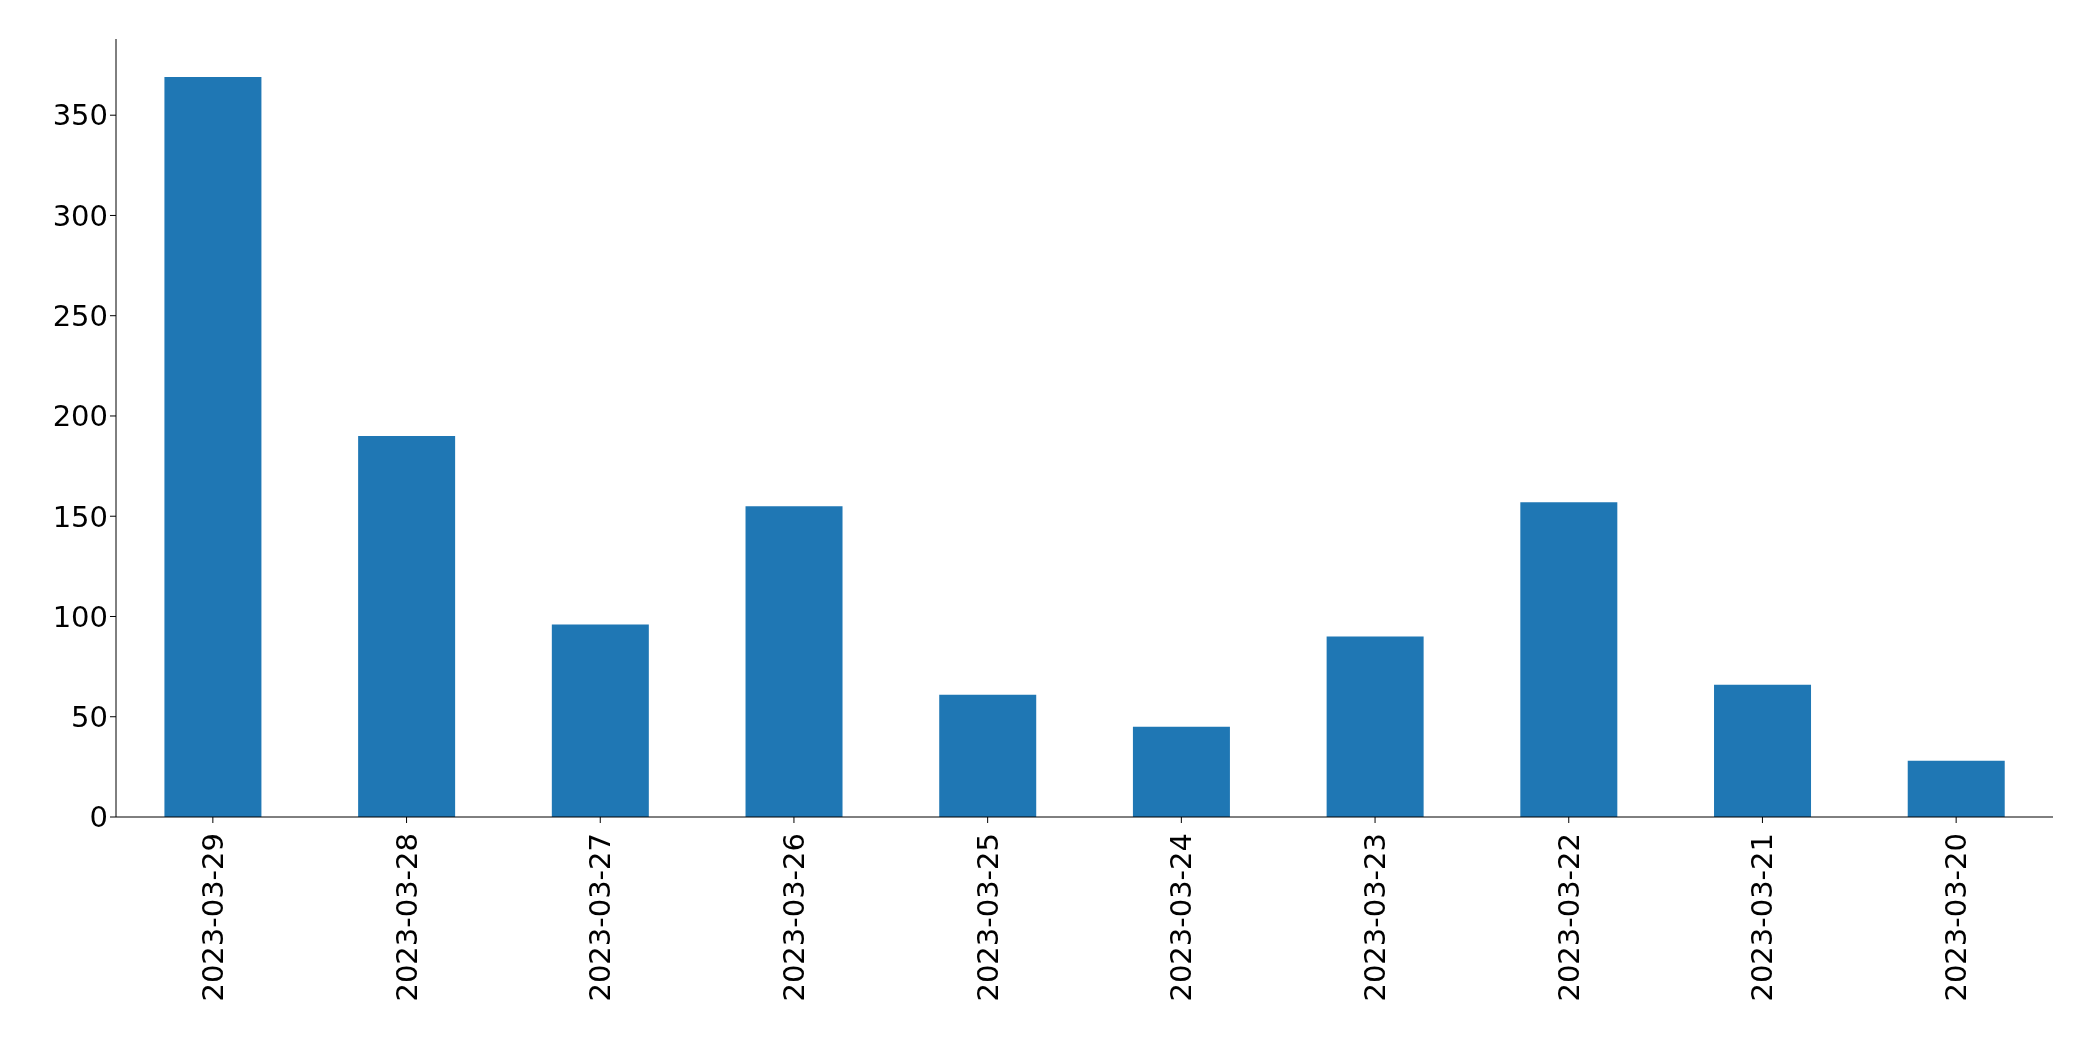 The width and height of the screenshot is (2093, 1061). Describe the element at coordinates (1568, 917) in the screenshot. I see `x-tick-label: 2023-03-22` at that location.